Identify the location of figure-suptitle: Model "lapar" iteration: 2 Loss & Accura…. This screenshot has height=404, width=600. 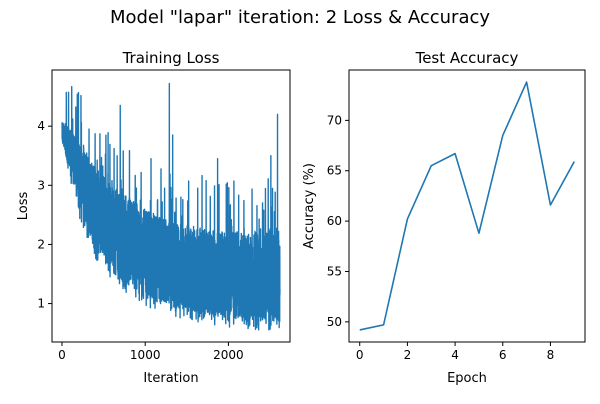
(300, 17).